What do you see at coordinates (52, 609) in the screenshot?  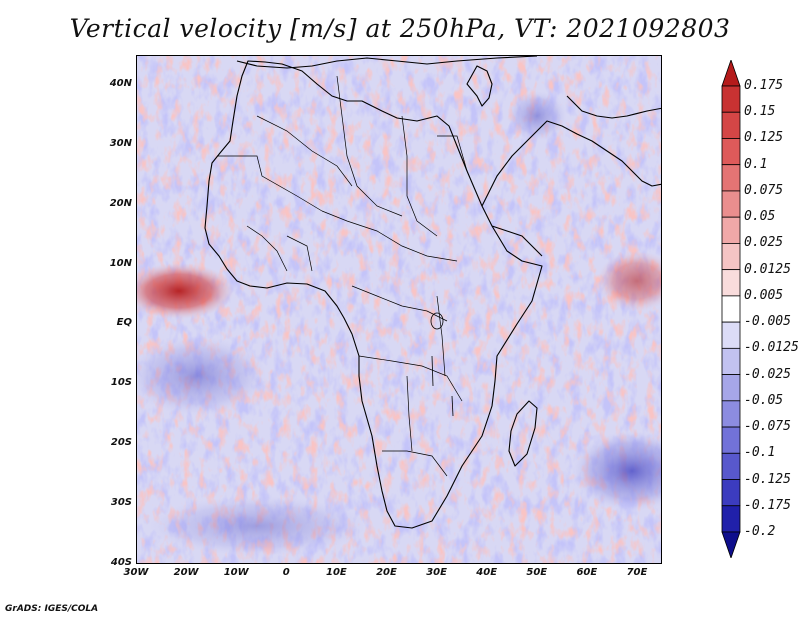 I see `grads-credit: GrADS: IGES/COLA` at bounding box center [52, 609].